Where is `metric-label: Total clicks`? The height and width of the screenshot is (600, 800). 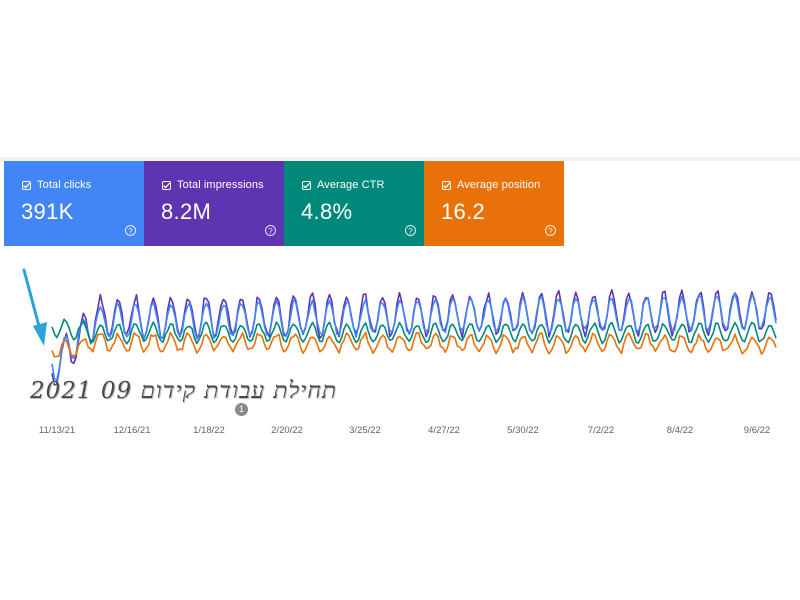 metric-label: Total clicks is located at coordinates (64, 185).